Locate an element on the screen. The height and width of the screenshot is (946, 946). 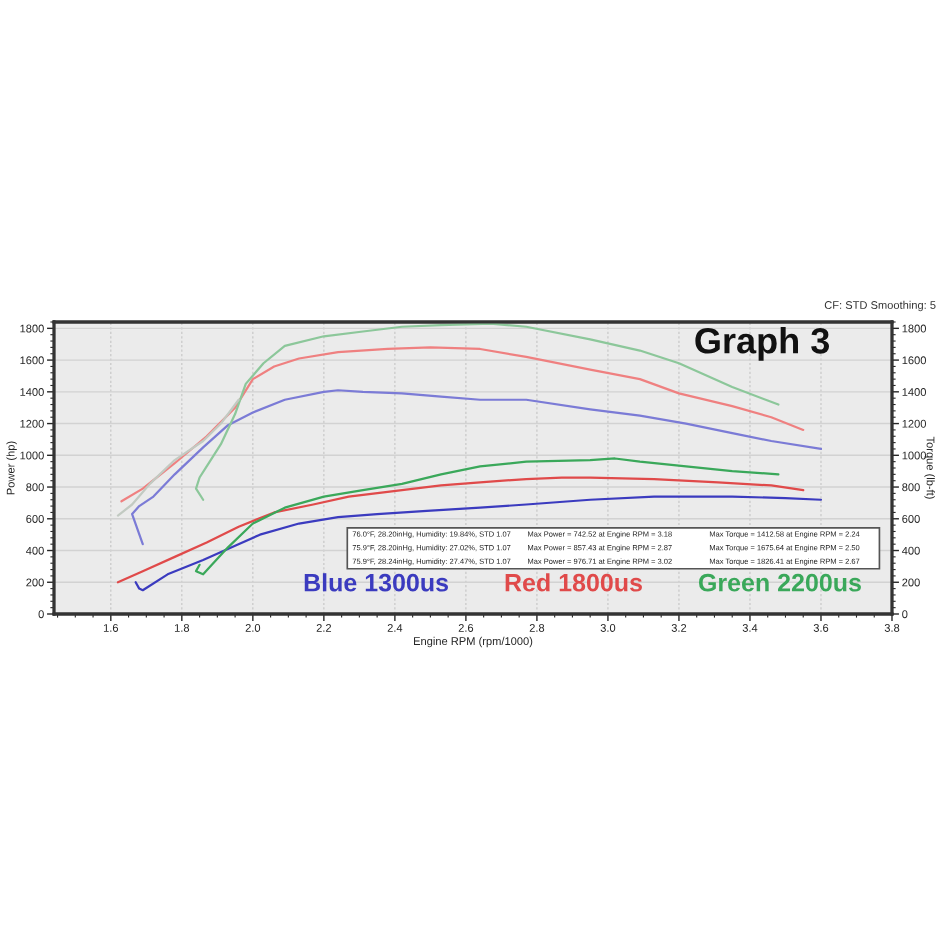
text: Red 1800us is located at coordinates (573, 582).